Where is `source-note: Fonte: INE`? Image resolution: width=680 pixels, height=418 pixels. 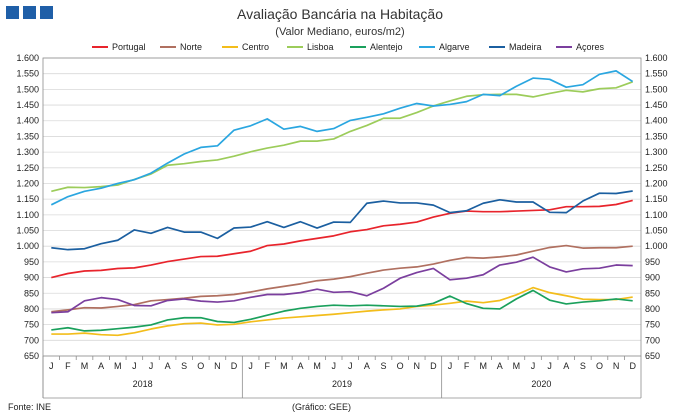
source-note: Fonte: INE is located at coordinates (30, 407).